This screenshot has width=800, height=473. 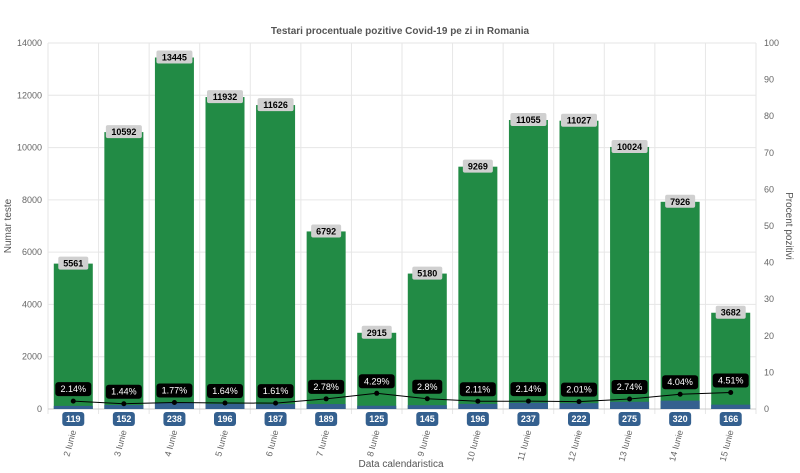 What do you see at coordinates (579, 390) in the screenshot?
I see `percent-data-label: 2.01%` at bounding box center [579, 390].